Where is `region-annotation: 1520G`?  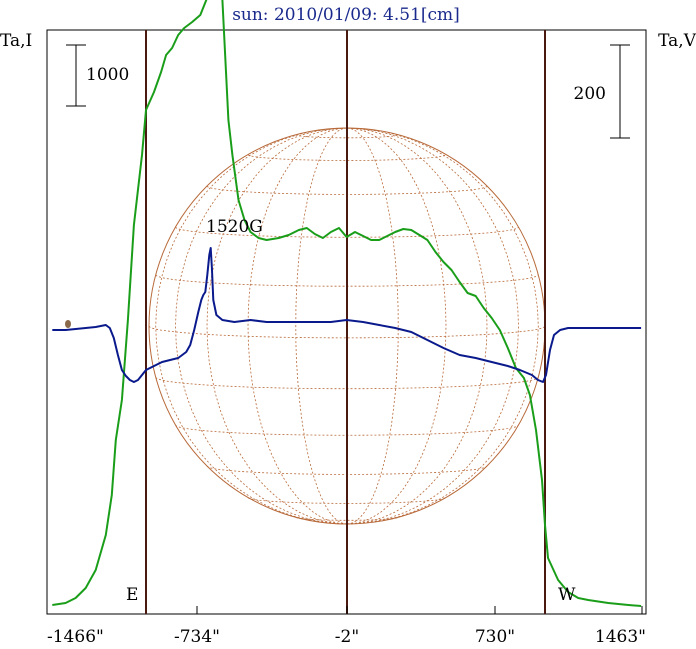 region-annotation: 1520G is located at coordinates (234, 227).